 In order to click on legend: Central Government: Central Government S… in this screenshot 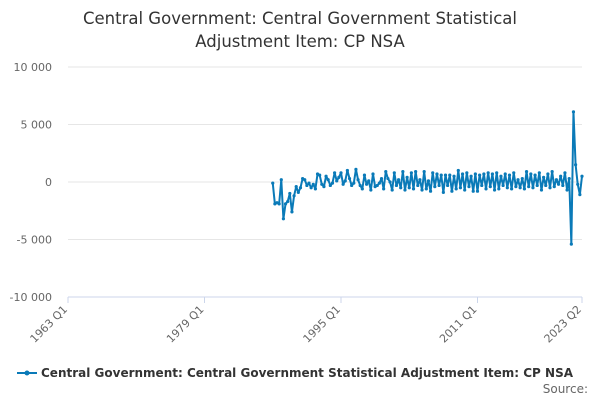, I will do `click(295, 373)`.